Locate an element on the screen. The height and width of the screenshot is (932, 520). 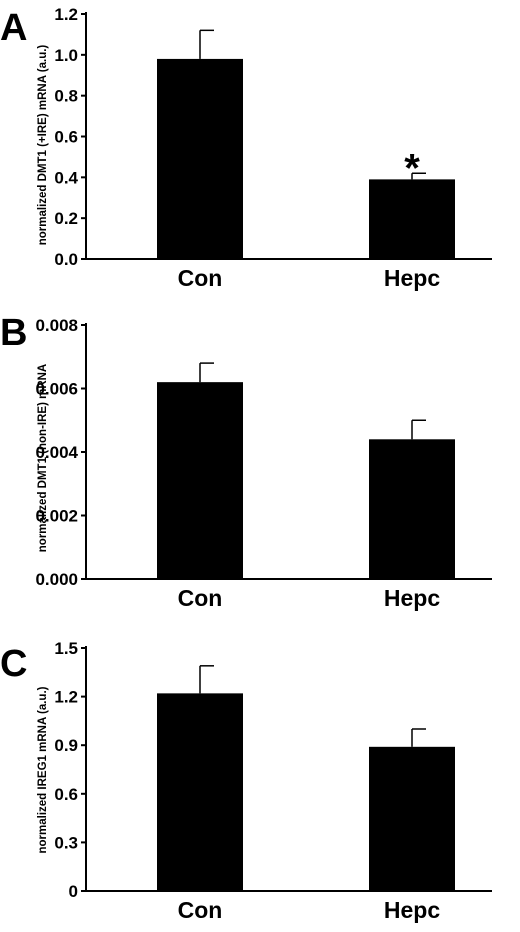
panel-label: C is located at coordinates (13, 664).